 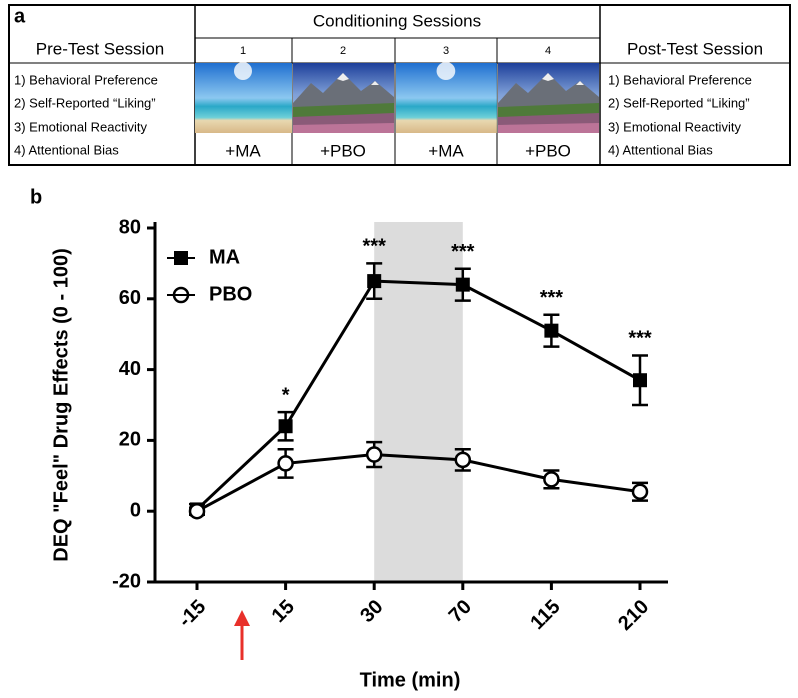 What do you see at coordinates (130, 298) in the screenshot?
I see `y-tick-label: 60` at bounding box center [130, 298].